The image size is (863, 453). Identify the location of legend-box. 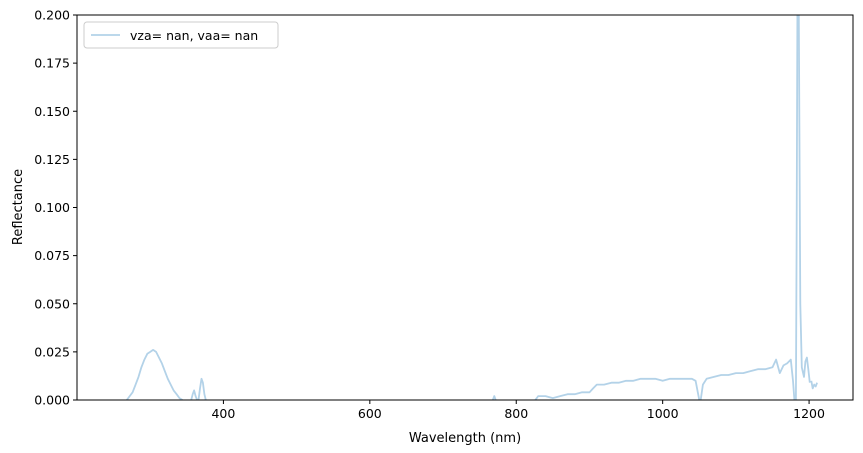
(181, 35).